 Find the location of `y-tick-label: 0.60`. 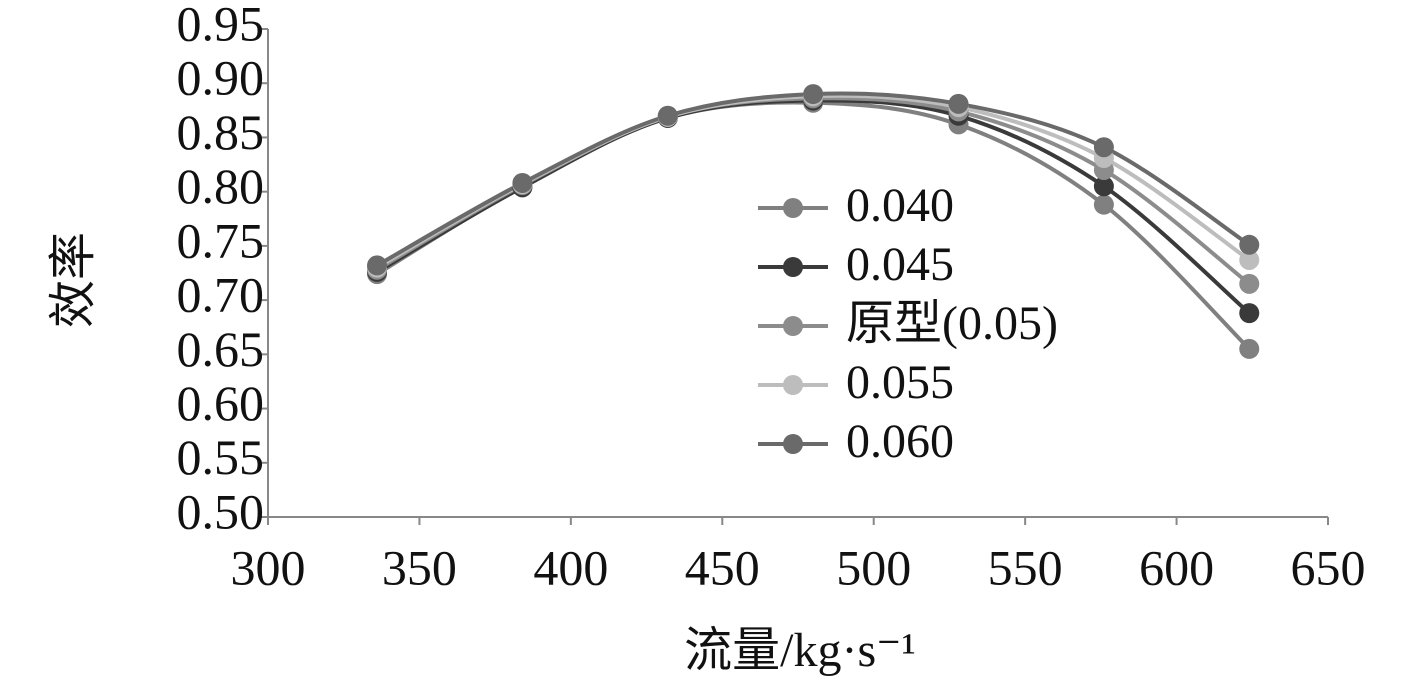

y-tick-label: 0.60 is located at coordinates (221, 403).